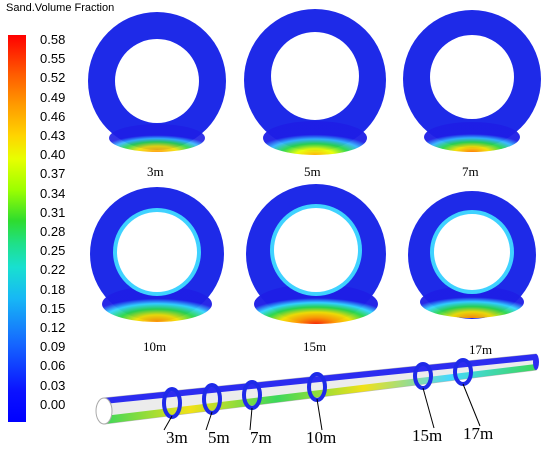 This screenshot has height=454, width=550. What do you see at coordinates (53, 289) in the screenshot?
I see `legend-tick: 0.18` at bounding box center [53, 289].